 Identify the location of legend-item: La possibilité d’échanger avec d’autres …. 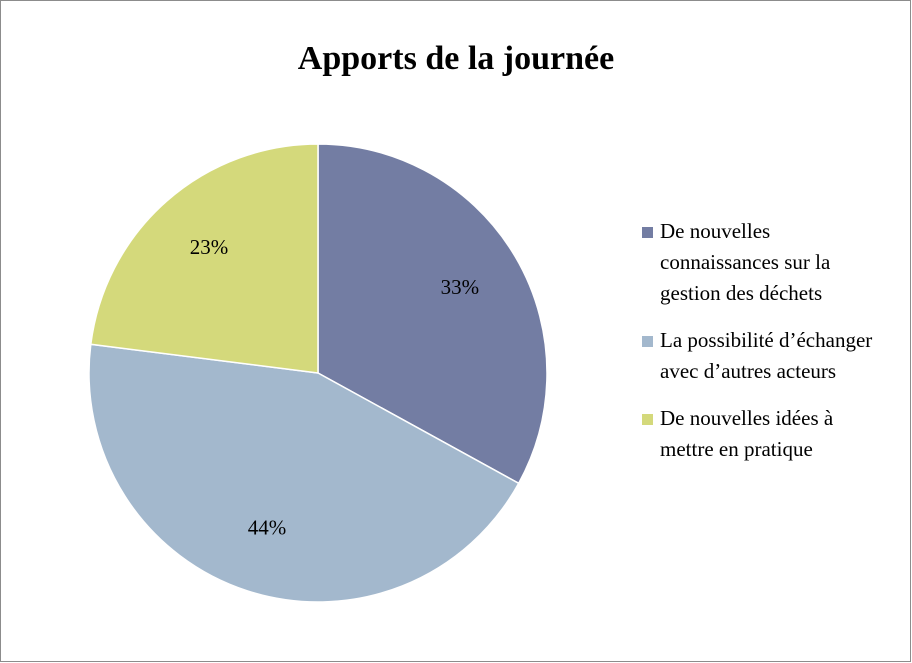
(765, 356).